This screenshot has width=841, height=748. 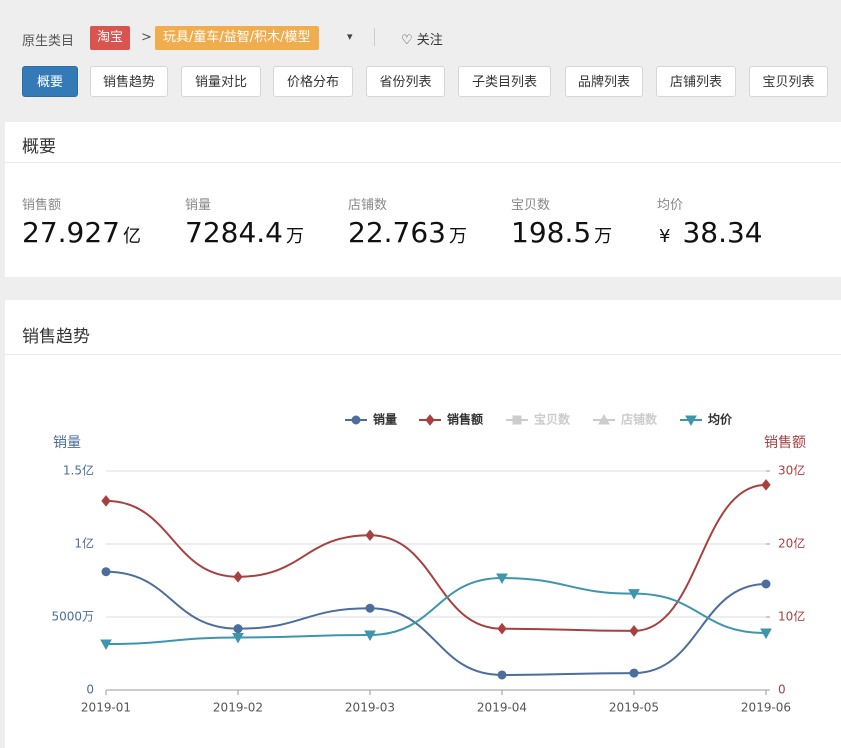 What do you see at coordinates (368, 205) in the screenshot?
I see `stat-label: 店铺数` at bounding box center [368, 205].